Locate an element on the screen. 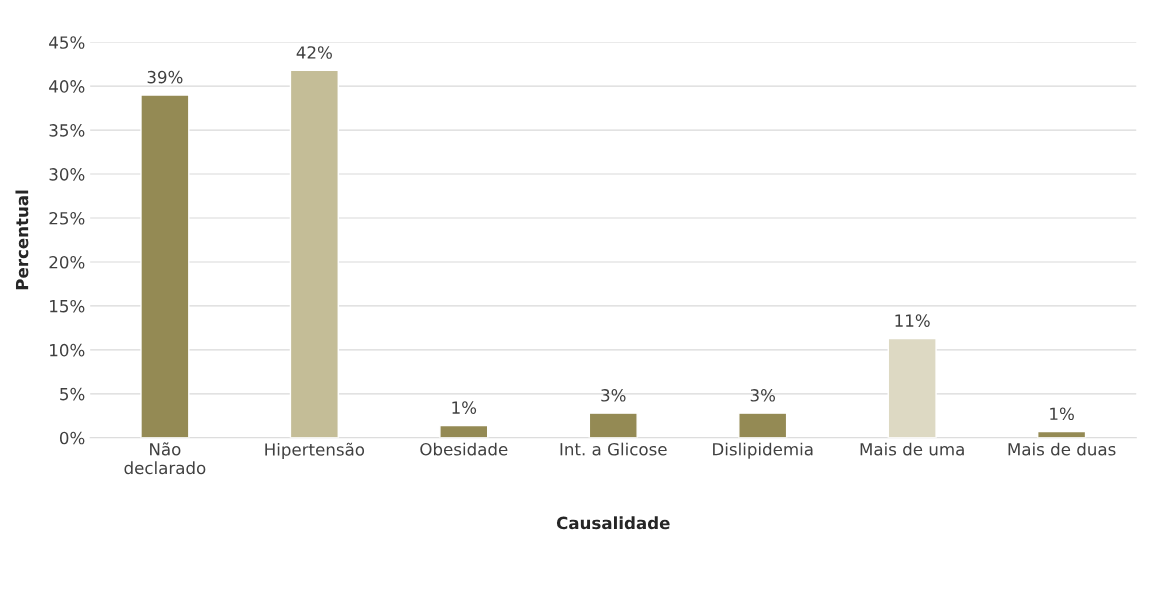 This screenshot has width=1156, height=603. y-tick-label: 10% is located at coordinates (67, 350).